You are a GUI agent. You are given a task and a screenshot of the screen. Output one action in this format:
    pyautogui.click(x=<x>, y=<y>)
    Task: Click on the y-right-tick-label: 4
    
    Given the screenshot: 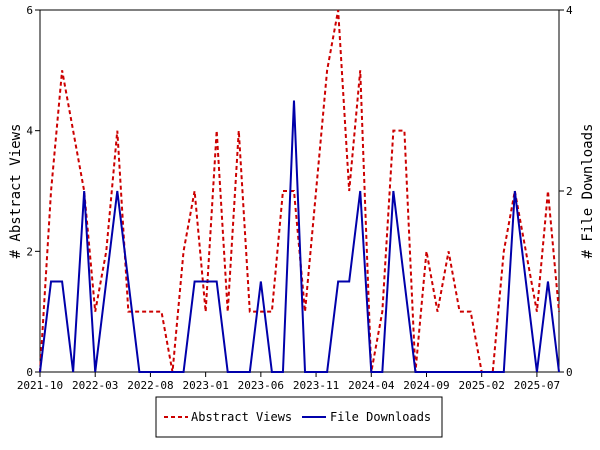 What is the action you would take?
    pyautogui.click(x=569, y=10)
    